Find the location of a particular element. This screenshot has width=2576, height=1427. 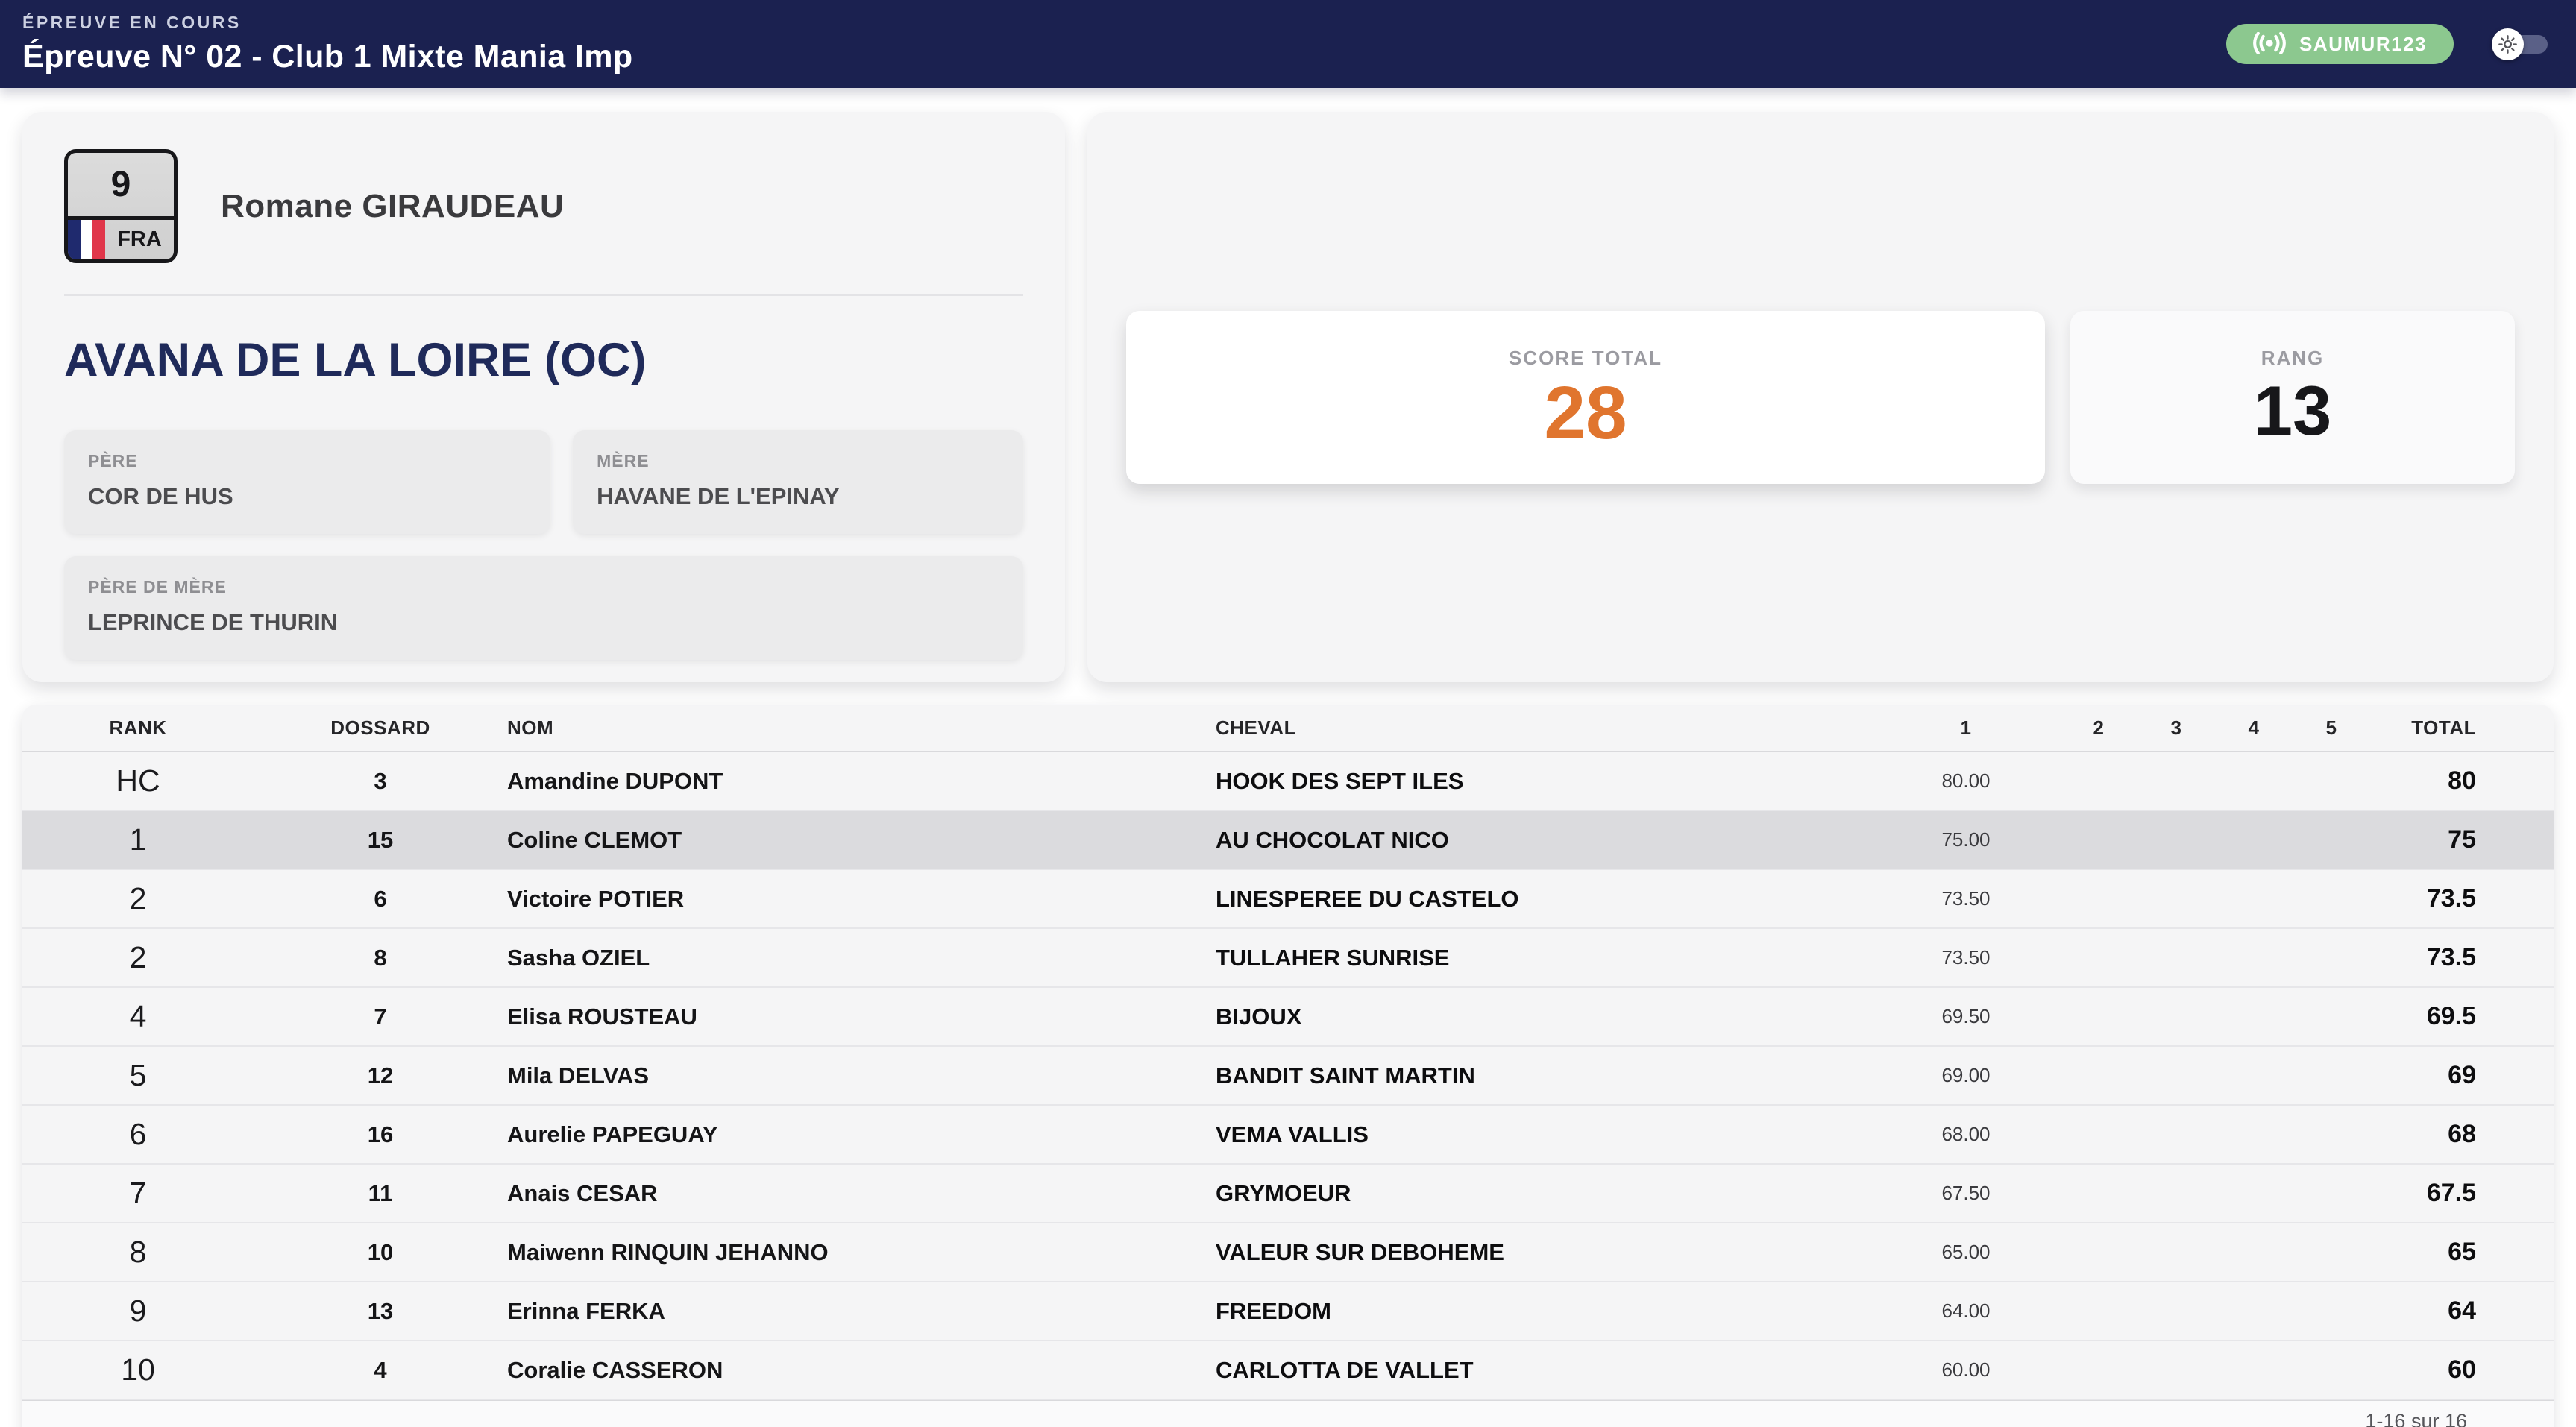

table-row: 9 13 Erinna FERKA FREEDOM 64.00 64 is located at coordinates (1288, 1312).